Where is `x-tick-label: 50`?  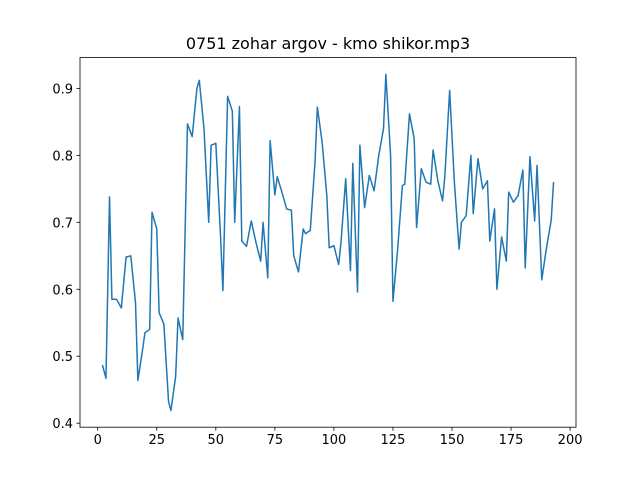 x-tick-label: 50 is located at coordinates (216, 440).